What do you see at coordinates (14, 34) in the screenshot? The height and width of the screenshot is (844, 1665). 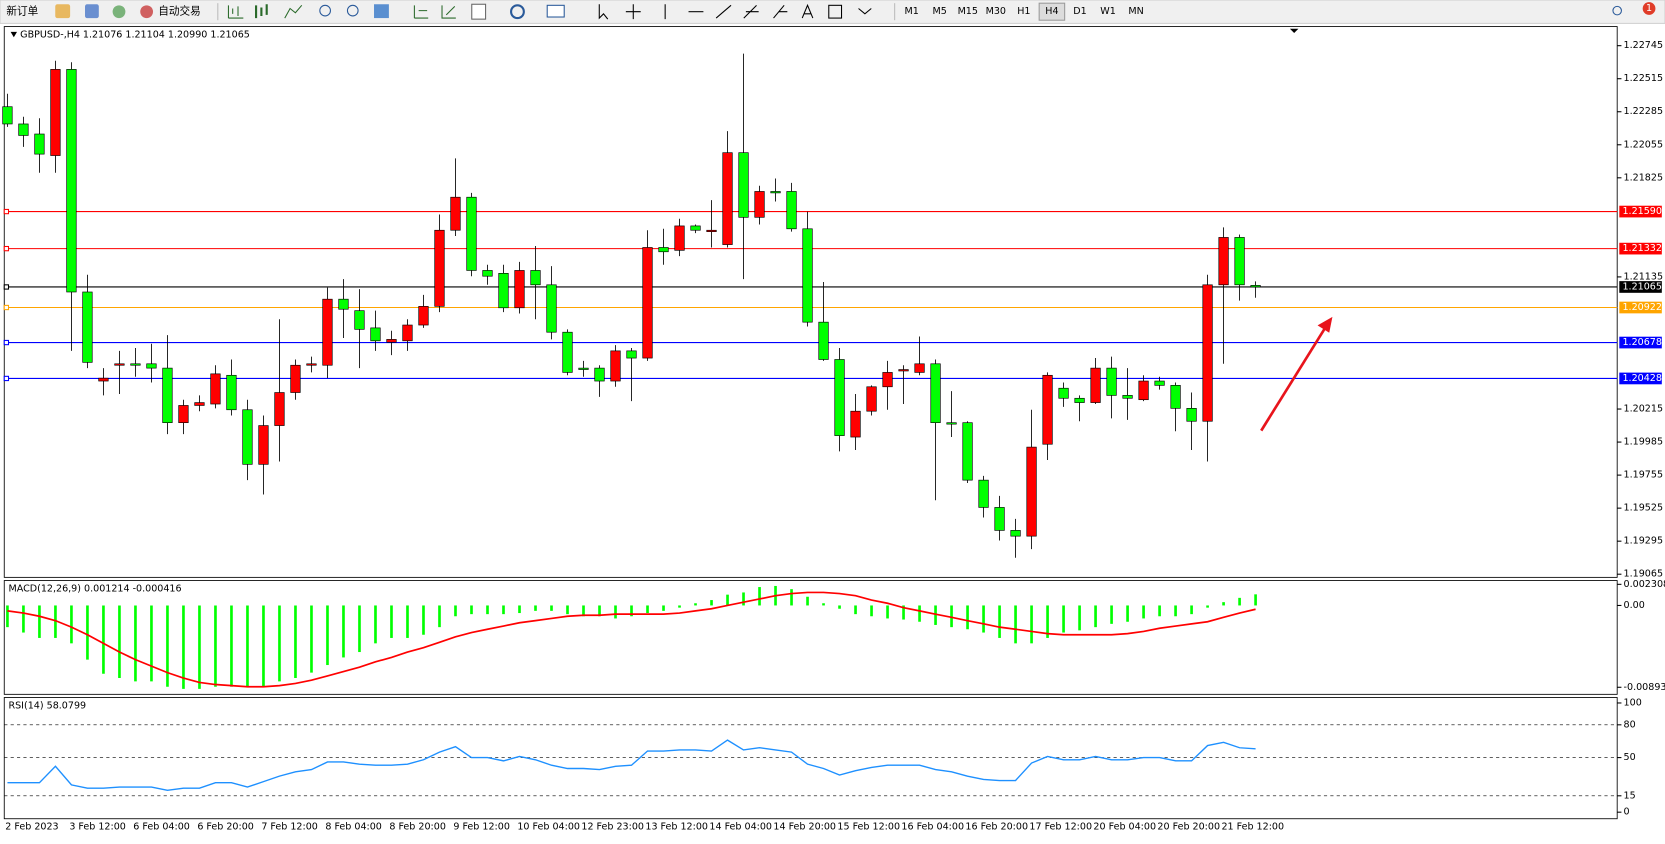 I see `menu-triangle` at bounding box center [14, 34].